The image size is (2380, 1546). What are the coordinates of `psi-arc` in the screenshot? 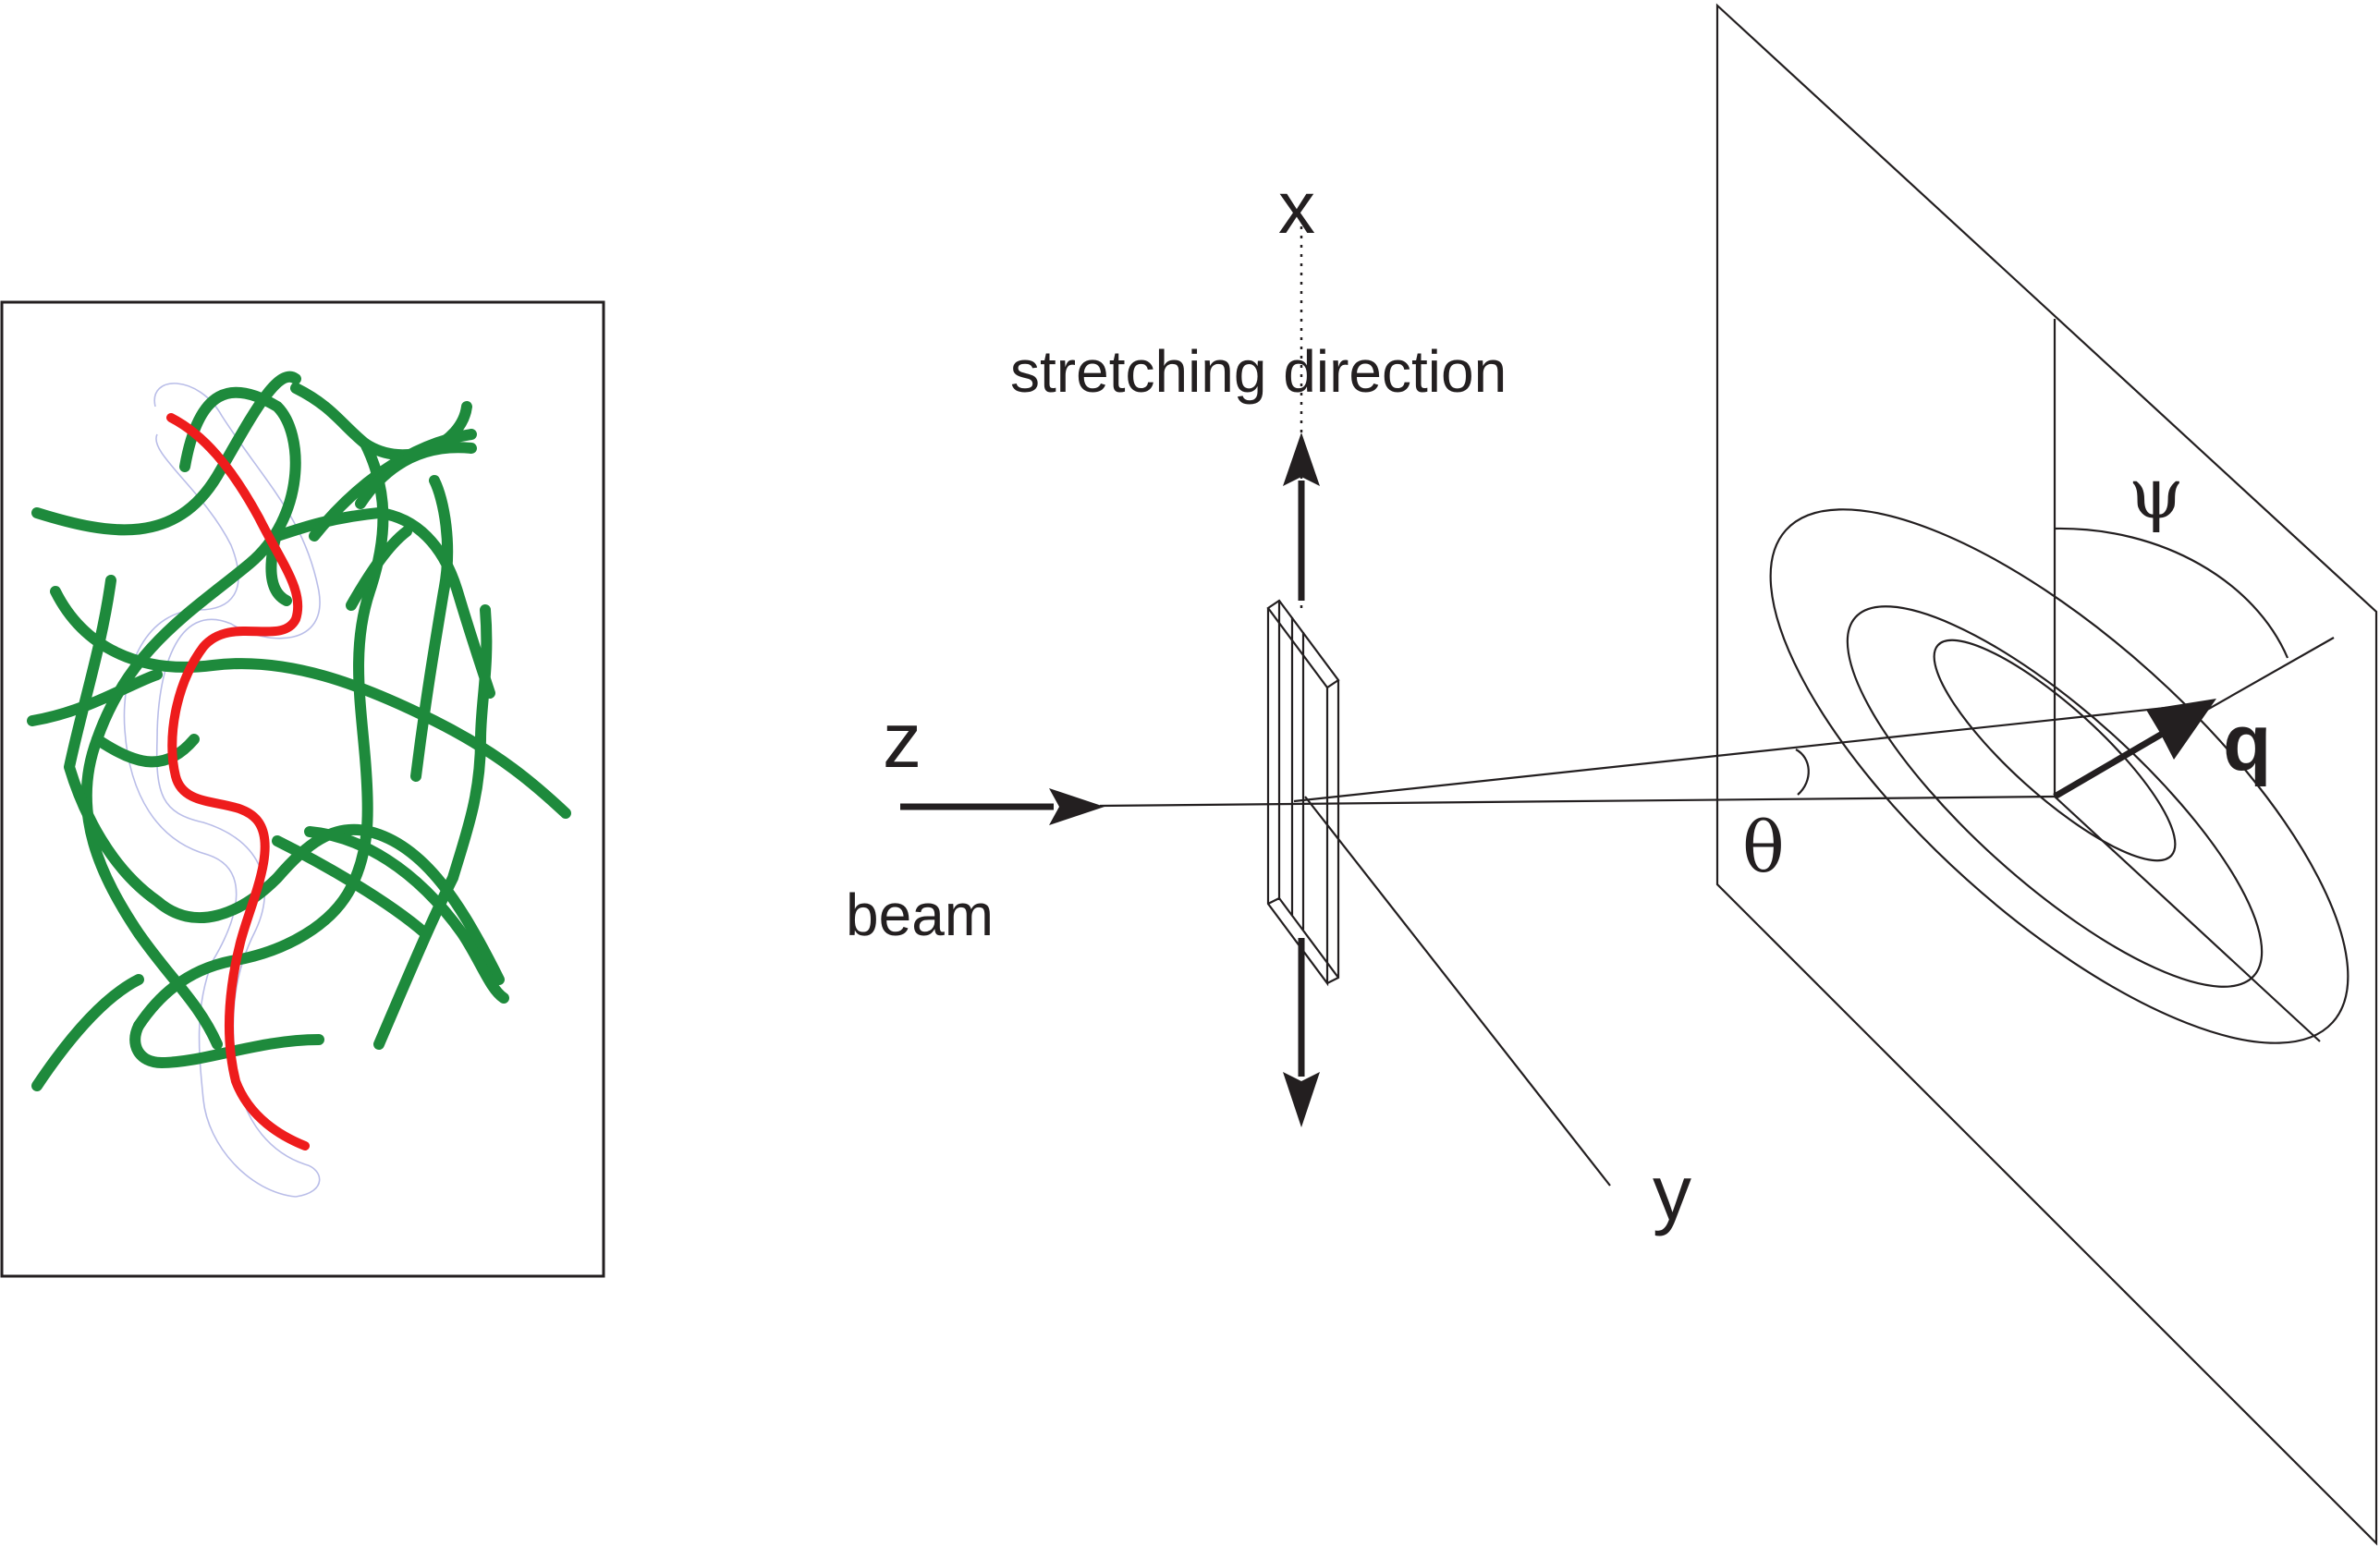 It's located at (2171, 593).